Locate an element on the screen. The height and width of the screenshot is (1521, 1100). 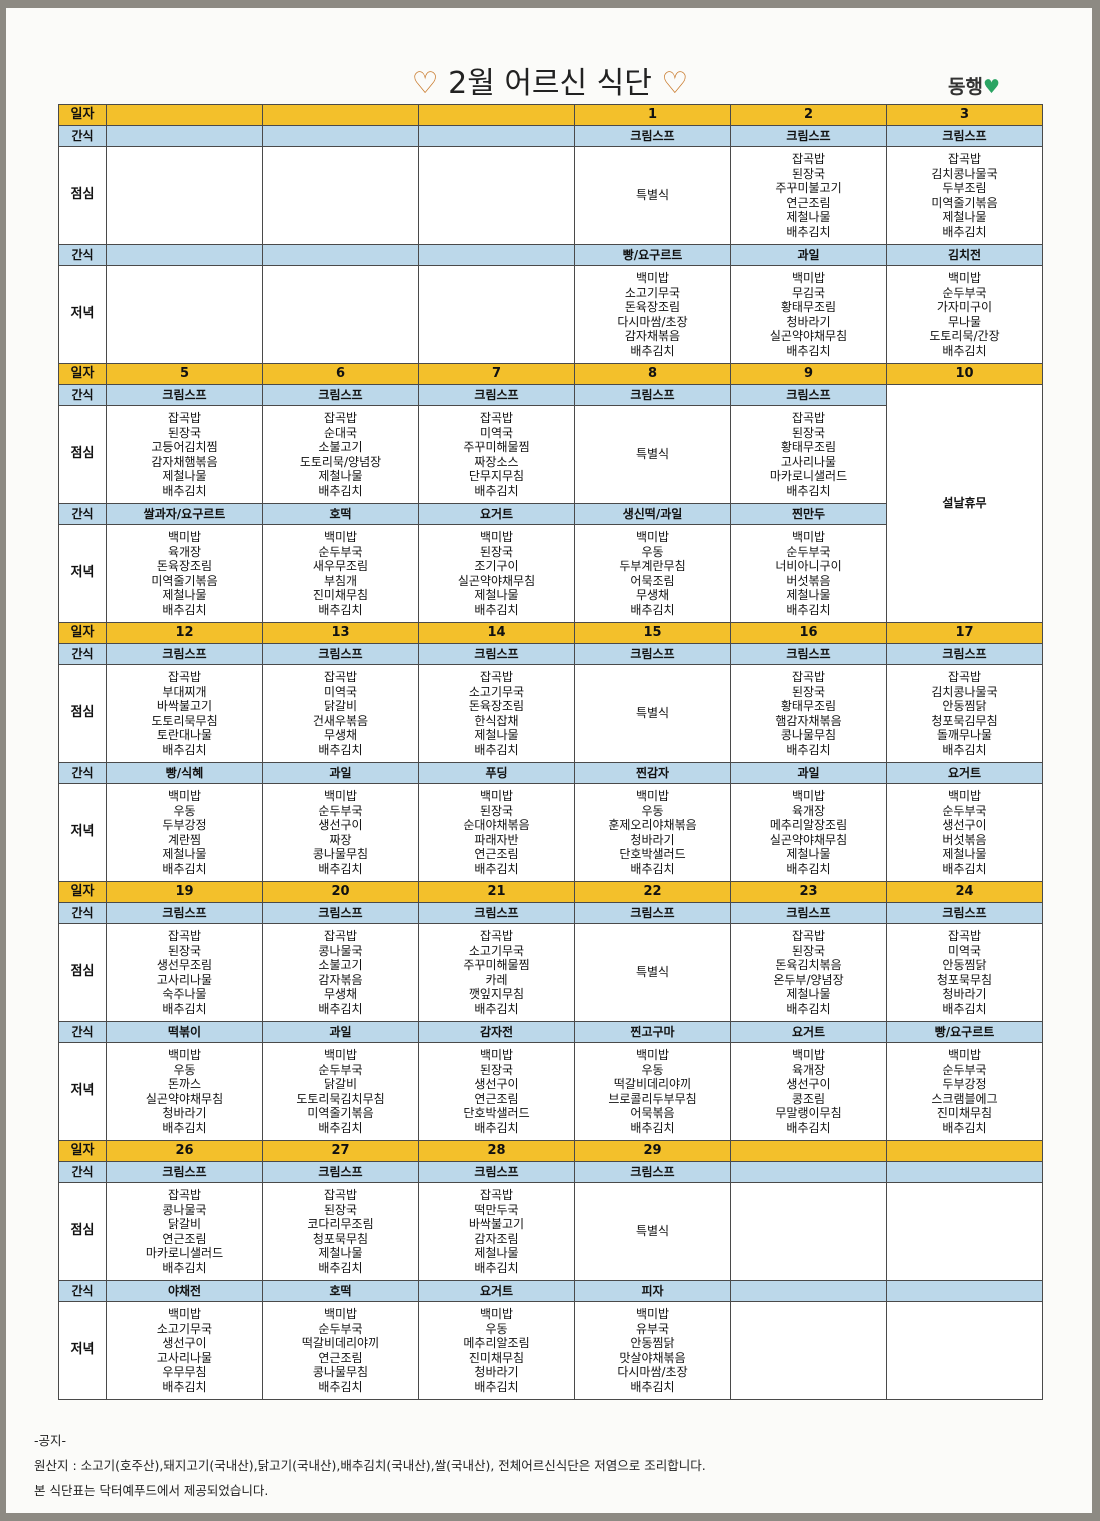
menu-item: 청포묵김무침 is located at coordinates (964, 720).